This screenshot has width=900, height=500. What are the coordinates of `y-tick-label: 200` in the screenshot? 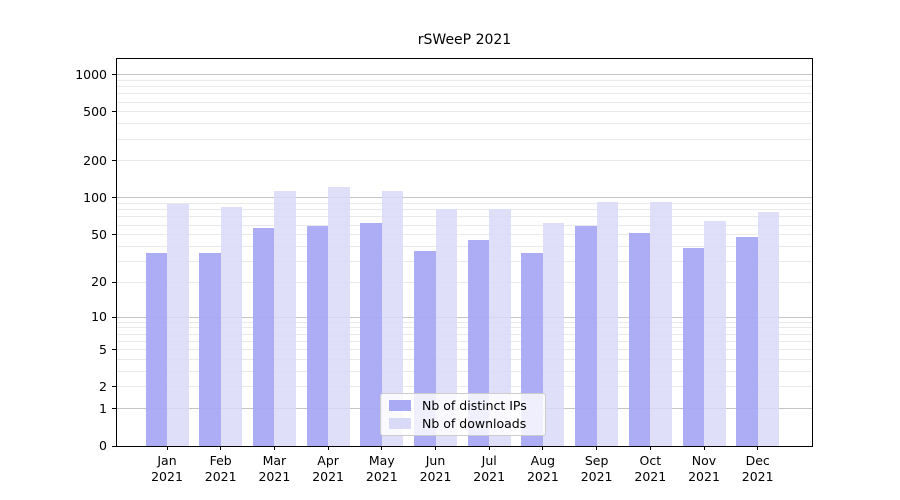 It's located at (95, 160).